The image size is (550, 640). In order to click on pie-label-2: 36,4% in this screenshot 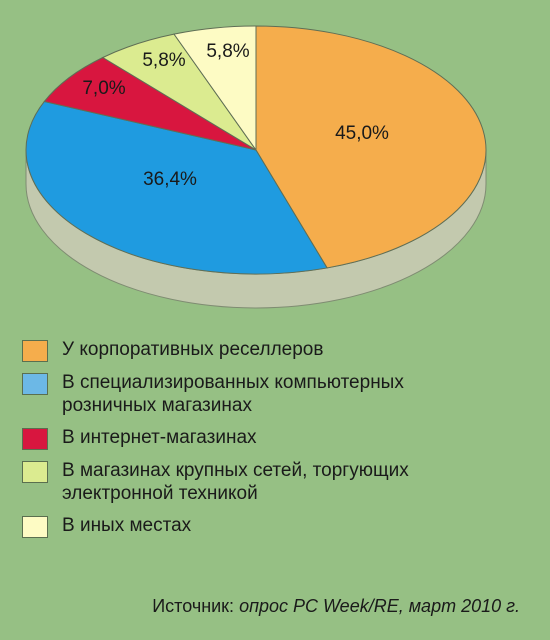, I will do `click(170, 179)`.